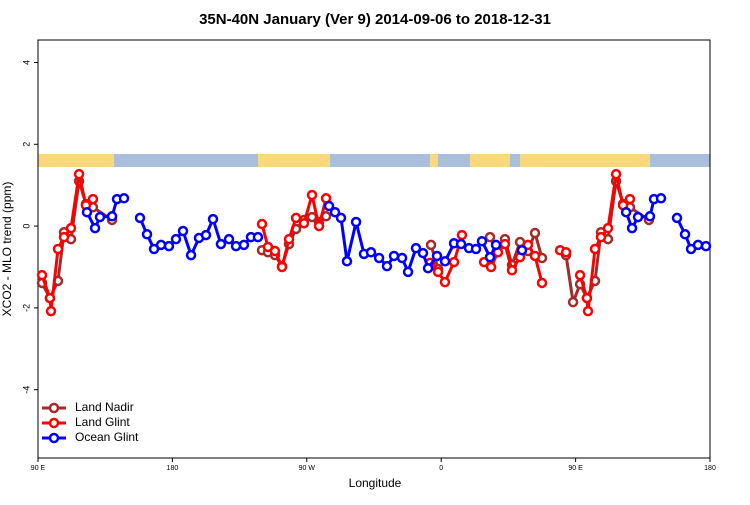 The width and height of the screenshot is (750, 505). What do you see at coordinates (102, 422) in the screenshot?
I see `legend-label: Land Glint` at bounding box center [102, 422].